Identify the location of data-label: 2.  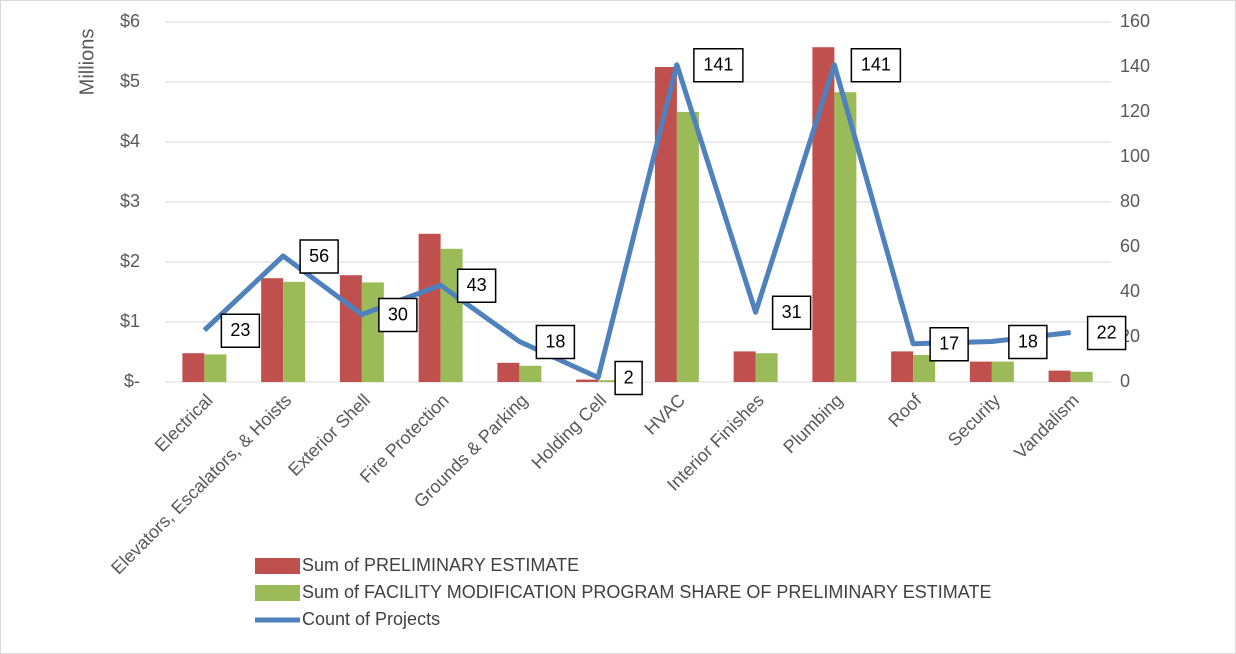
(629, 377).